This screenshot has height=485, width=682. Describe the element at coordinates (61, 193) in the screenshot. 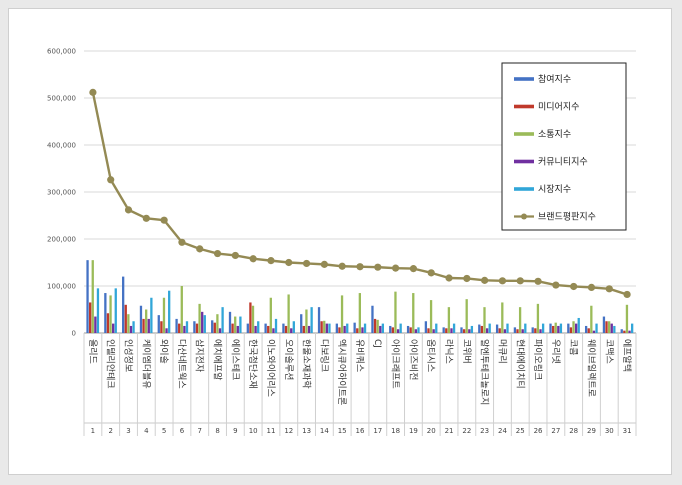

I see `y-tick-label: 300,000` at that location.